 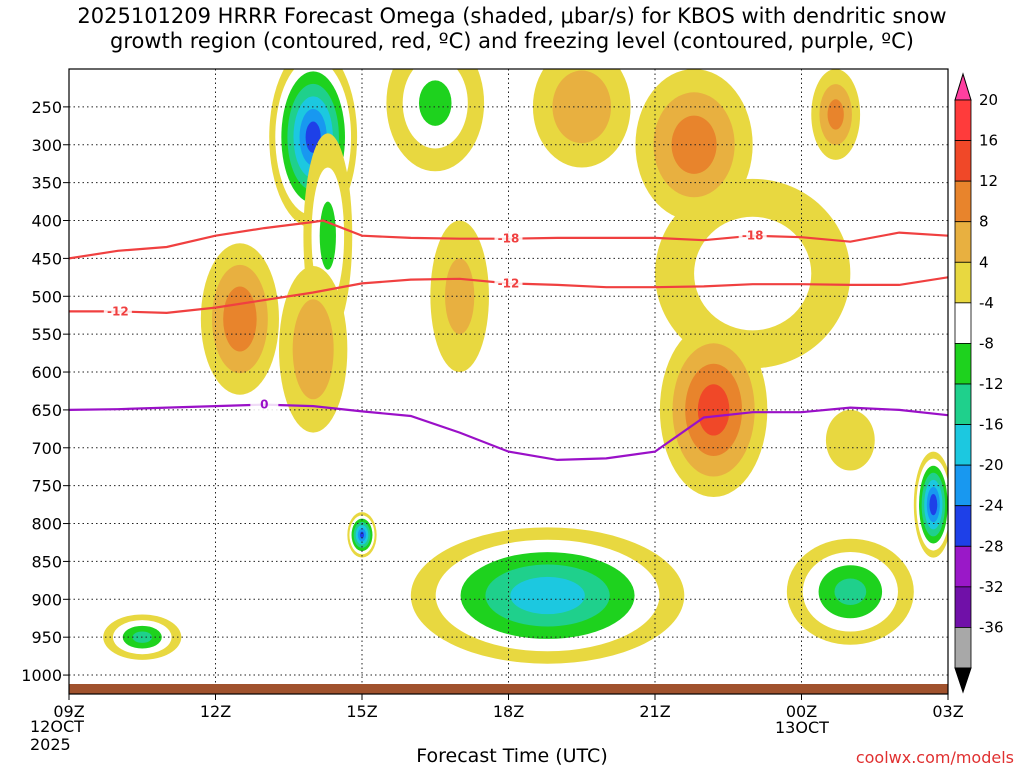 I want to click on colorbar-label: -24, so click(x=991, y=506).